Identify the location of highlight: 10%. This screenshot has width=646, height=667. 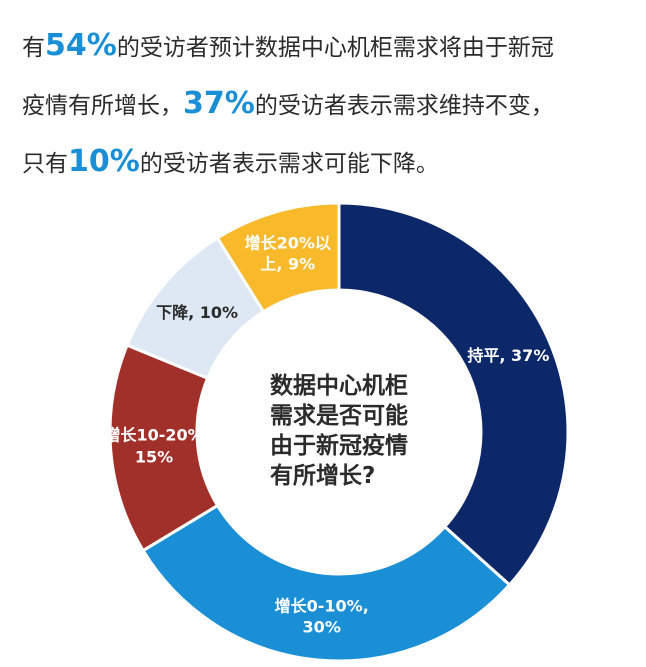
(104, 161).